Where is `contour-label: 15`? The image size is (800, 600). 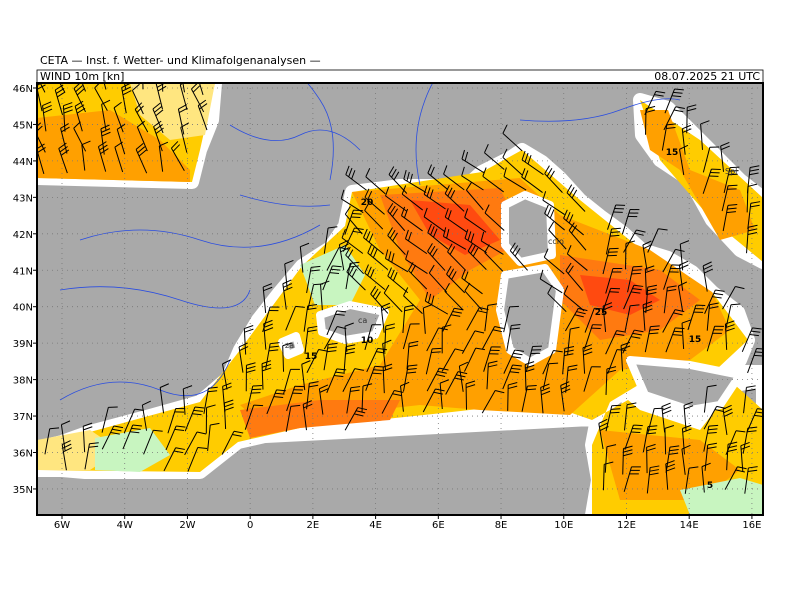
contour-label: 15 is located at coordinates (311, 357).